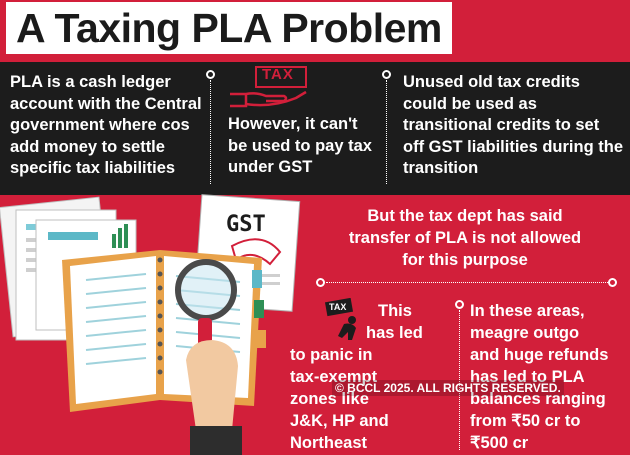 The width and height of the screenshot is (630, 455). What do you see at coordinates (268, 87) in the screenshot?
I see `hand-holding-tax-icon` at bounding box center [268, 87].